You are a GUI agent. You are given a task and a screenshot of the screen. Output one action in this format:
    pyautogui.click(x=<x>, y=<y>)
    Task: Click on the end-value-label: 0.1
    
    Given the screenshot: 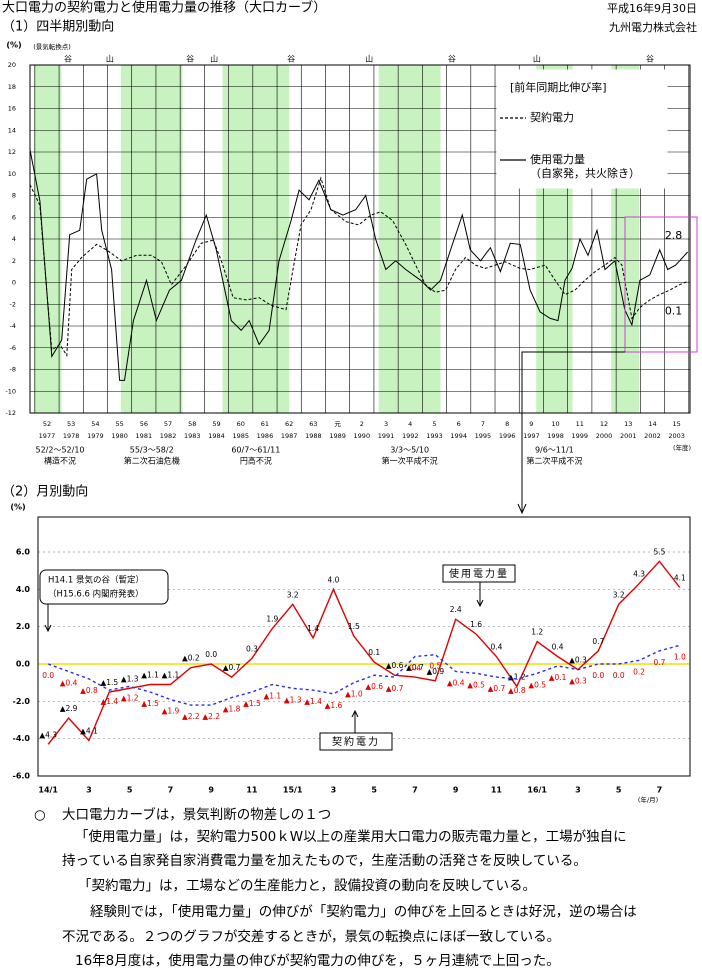 What is the action you would take?
    pyautogui.click(x=674, y=310)
    